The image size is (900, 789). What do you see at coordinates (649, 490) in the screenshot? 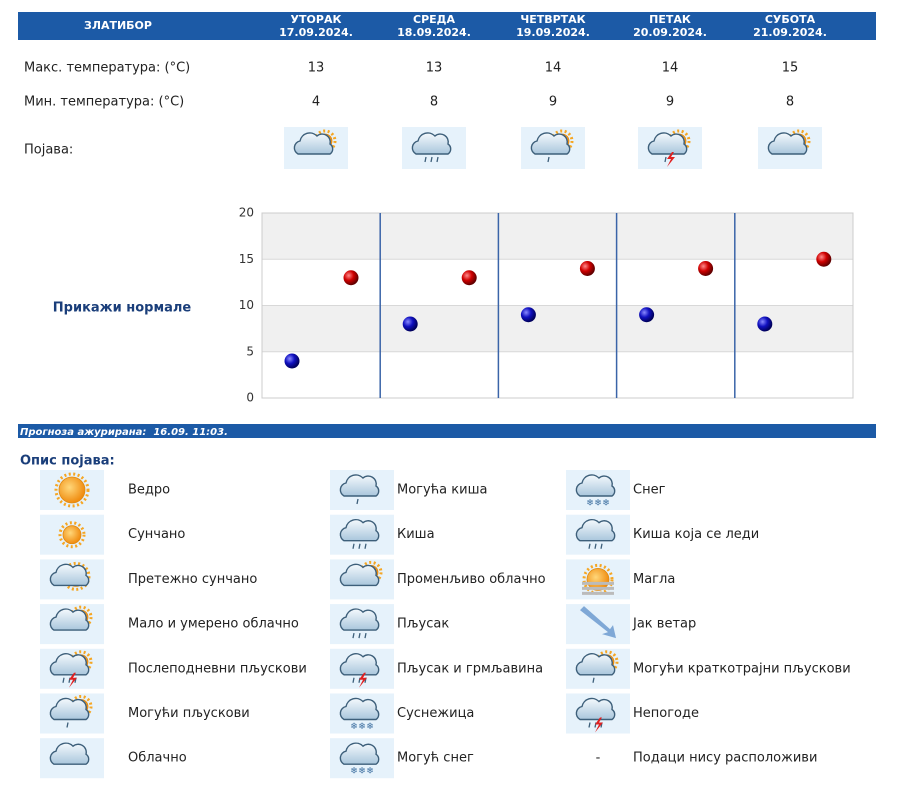
I see `legend-item: Снег` at bounding box center [649, 490].